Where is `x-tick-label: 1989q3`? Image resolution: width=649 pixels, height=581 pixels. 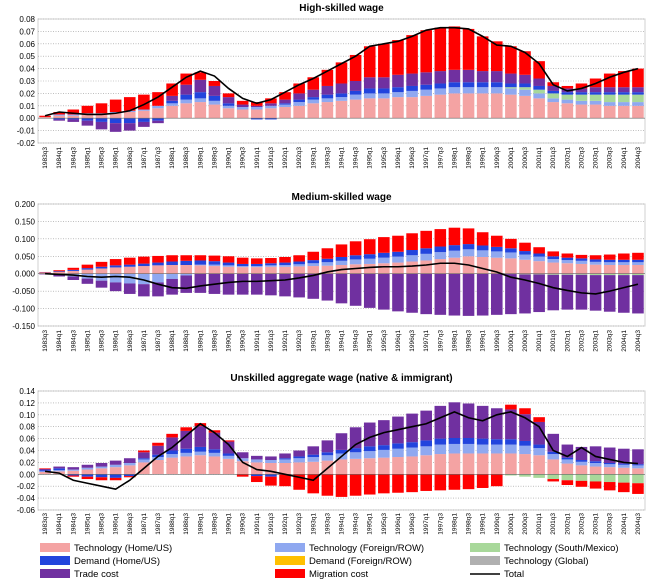
x-tick-label: 1989q3 is located at coordinates (214, 524).